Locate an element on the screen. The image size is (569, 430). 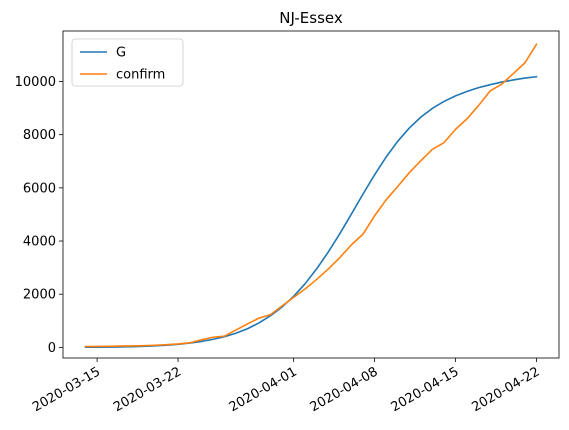
y-tick-label: 6000 is located at coordinates (39, 188).